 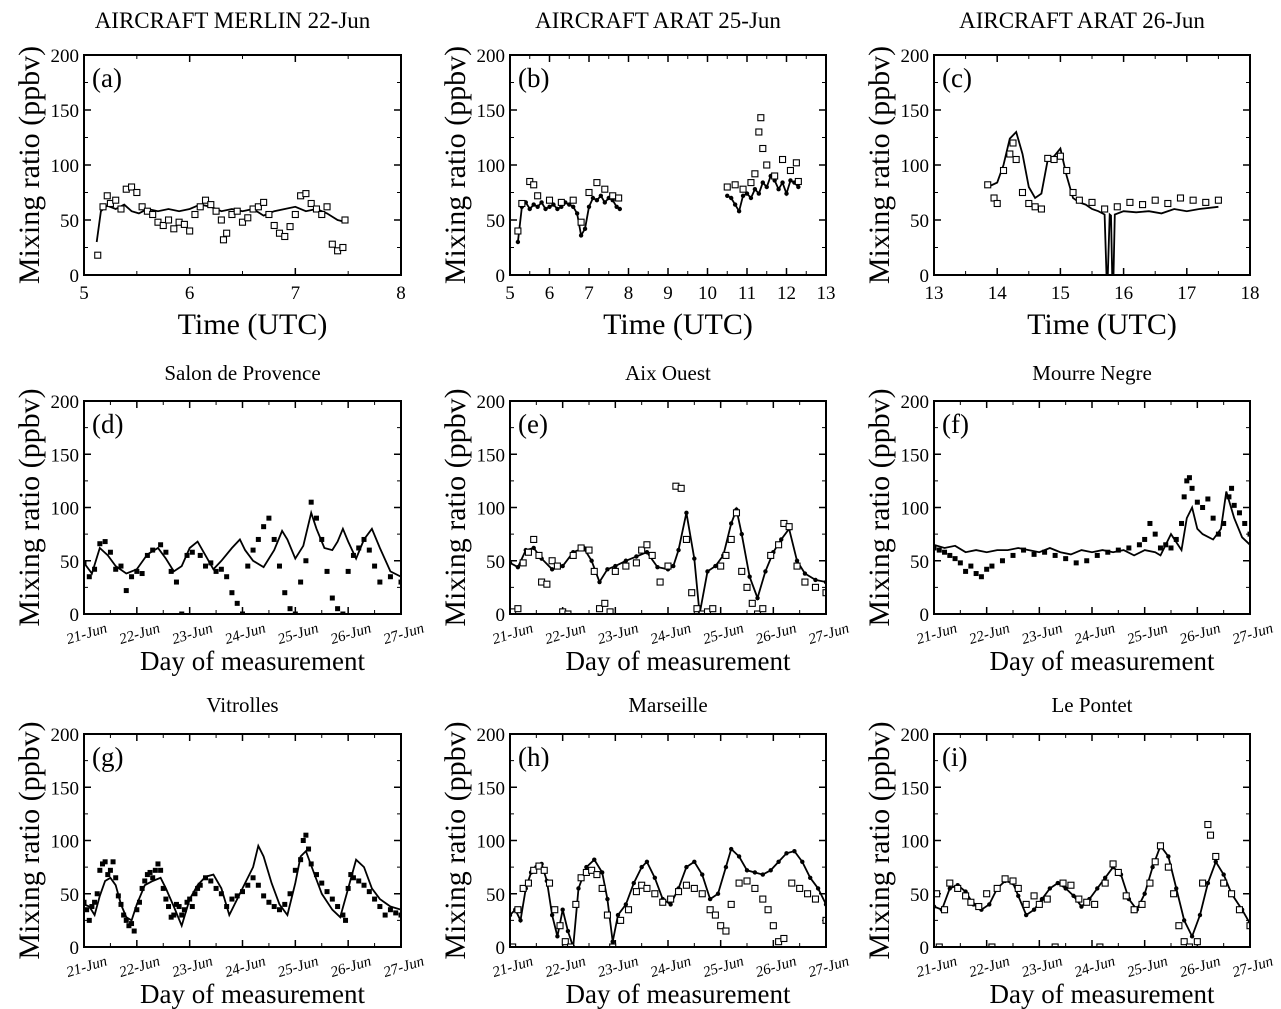 I want to click on plot-area, so click(x=242, y=883).